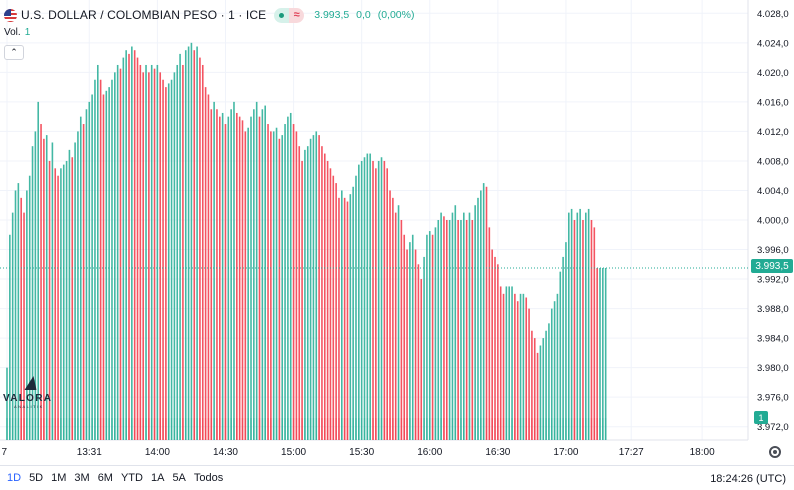 Image resolution: width=794 pixels, height=490 pixels. Describe the element at coordinates (748, 479) in the screenshot. I see `utc-clock: 18:24:26 (UTC)` at that location.